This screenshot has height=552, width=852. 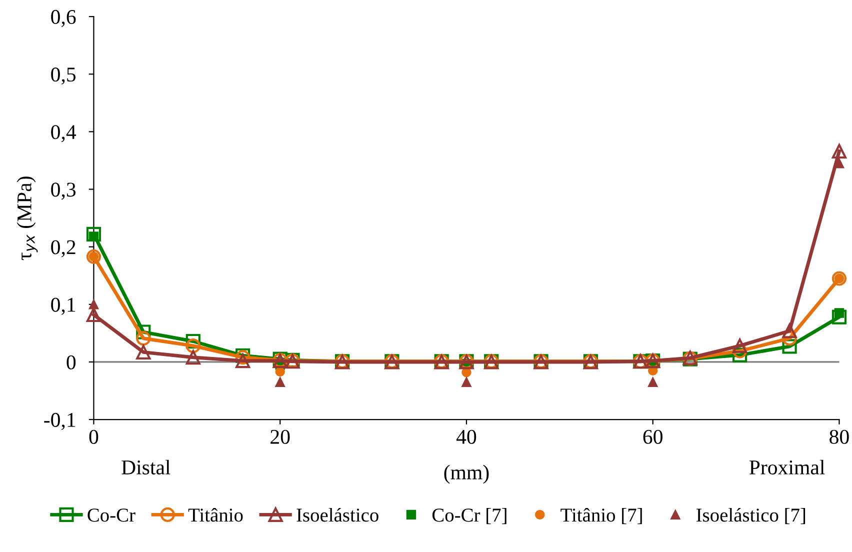 What do you see at coordinates (469, 516) in the screenshot?
I see `legend-label: Co-Cr [7]` at bounding box center [469, 516].